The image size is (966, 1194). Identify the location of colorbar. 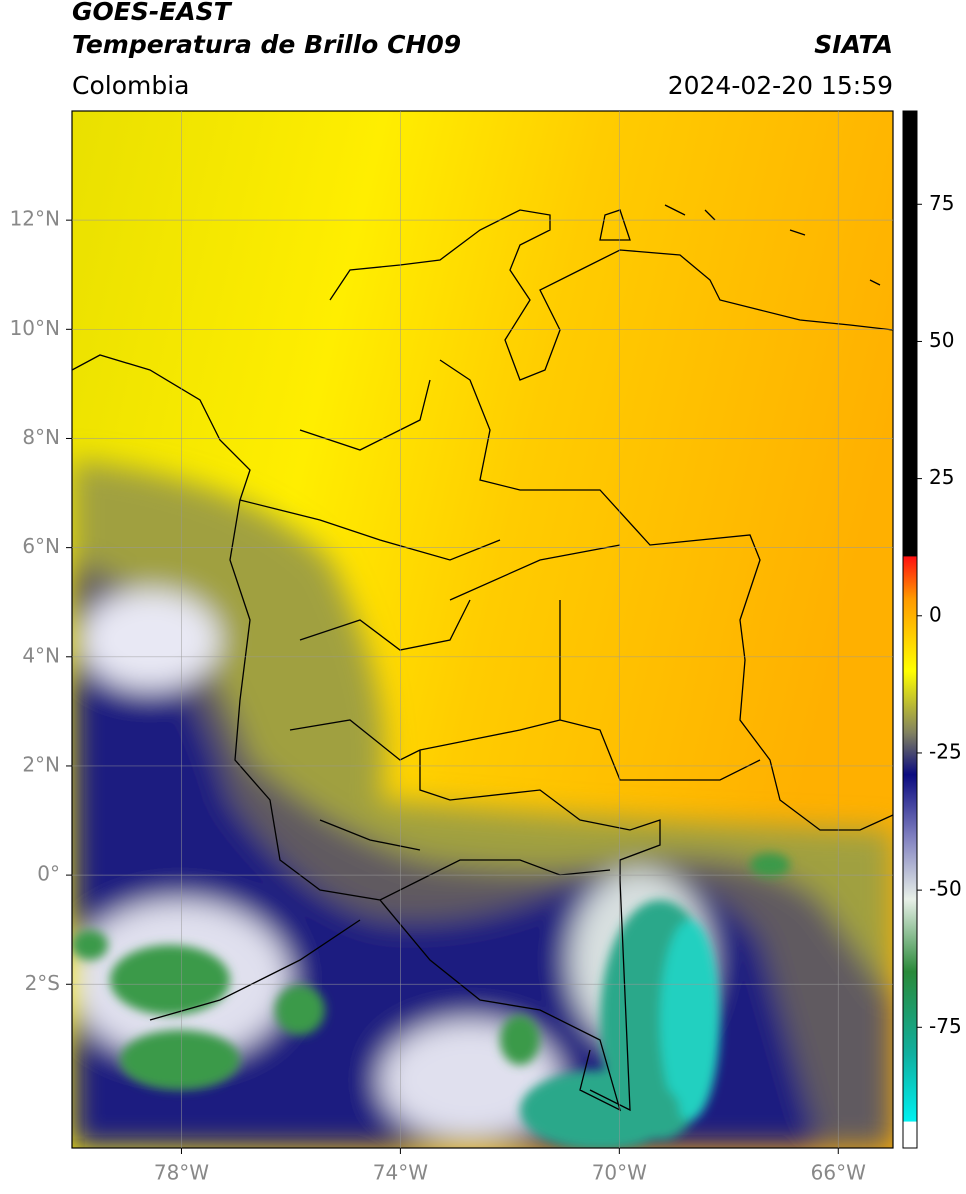
(910, 629).